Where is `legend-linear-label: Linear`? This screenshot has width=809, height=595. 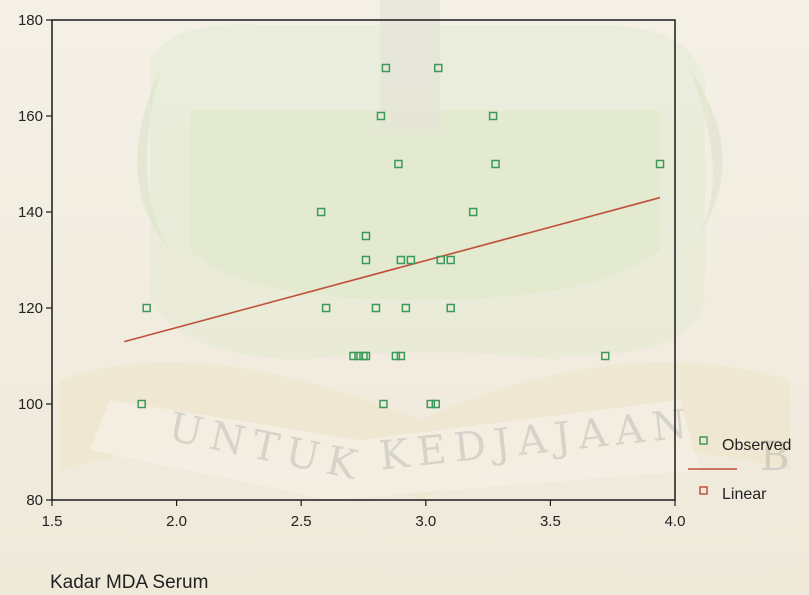 legend-linear-label: Linear is located at coordinates (744, 494).